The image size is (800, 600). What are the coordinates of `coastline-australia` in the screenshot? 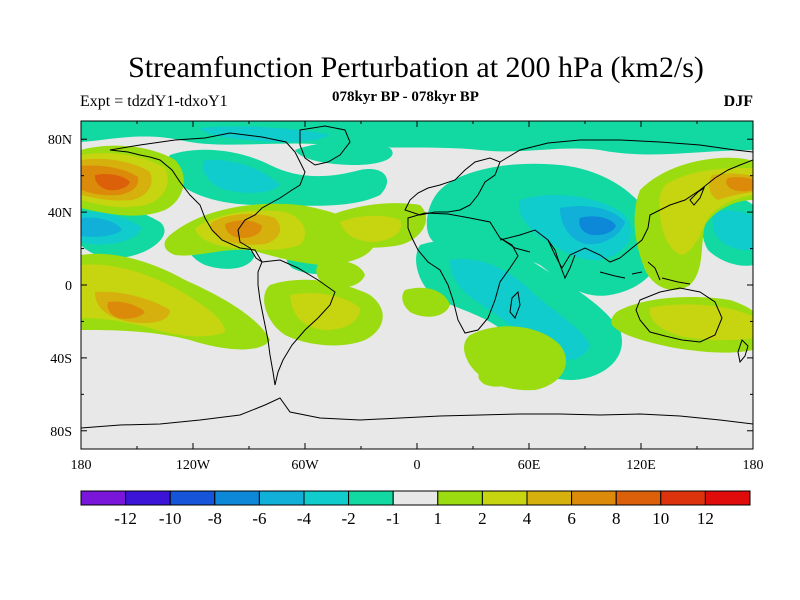 It's located at (679, 315).